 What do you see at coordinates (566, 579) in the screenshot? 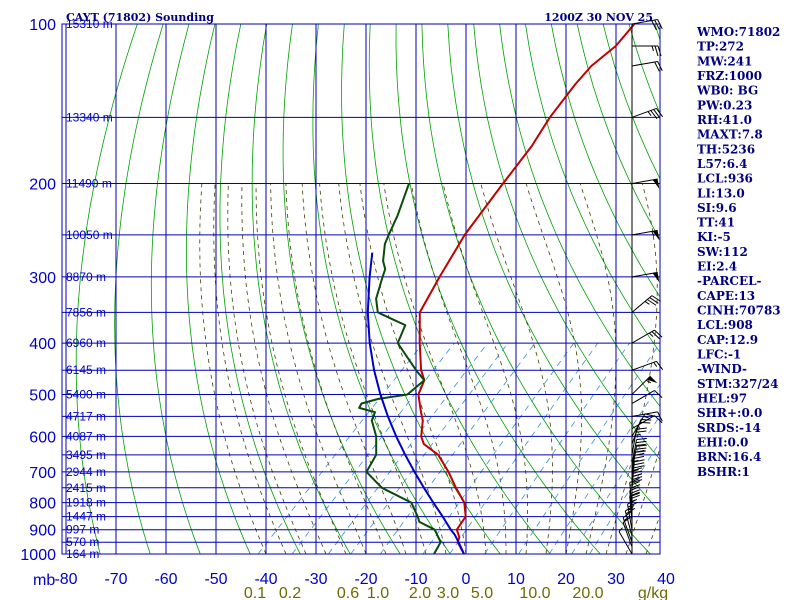
I see `temperature-tick-label: 20` at bounding box center [566, 579].